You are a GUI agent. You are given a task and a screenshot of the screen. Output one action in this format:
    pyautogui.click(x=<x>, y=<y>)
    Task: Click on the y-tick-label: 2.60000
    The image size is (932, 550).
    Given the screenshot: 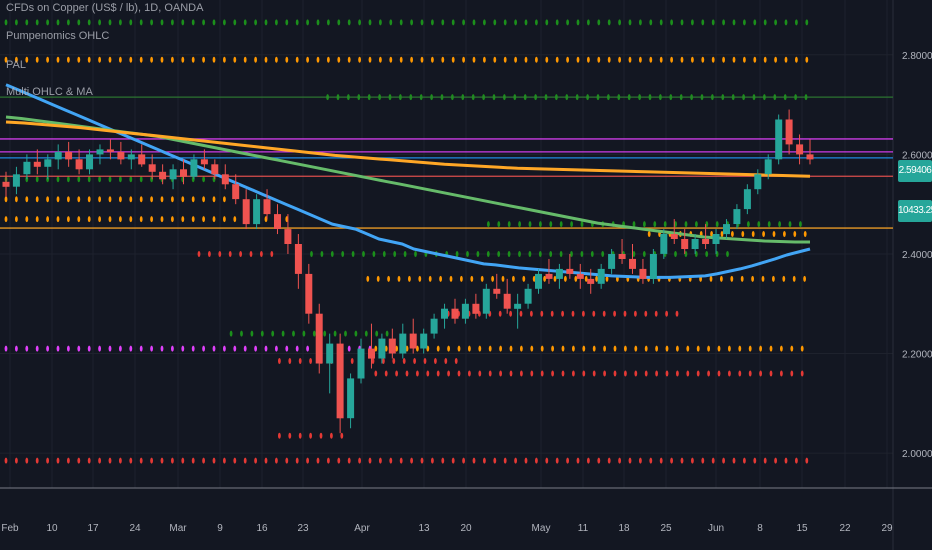 What is the action you would take?
    pyautogui.click(x=917, y=155)
    